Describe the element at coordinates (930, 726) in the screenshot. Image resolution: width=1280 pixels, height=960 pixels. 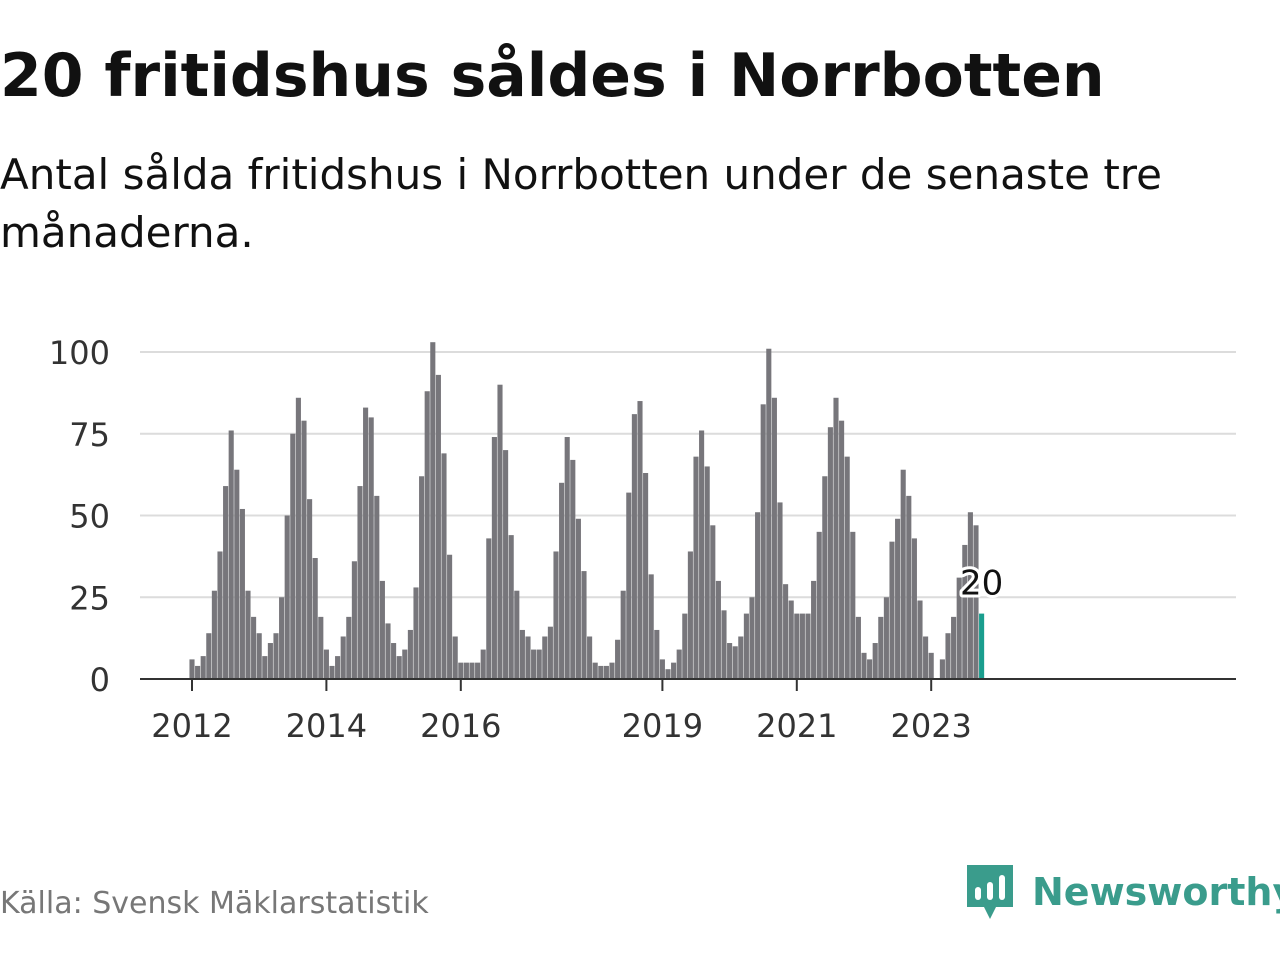
I see `x-tick-label: 2023` at that location.